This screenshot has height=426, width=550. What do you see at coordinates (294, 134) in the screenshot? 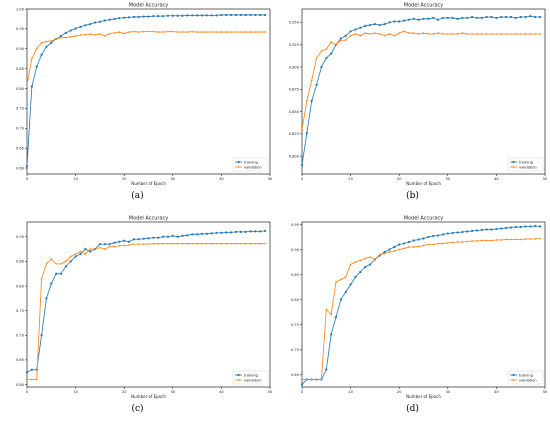
I see `y-tick-label: 0.825` at bounding box center [294, 134].